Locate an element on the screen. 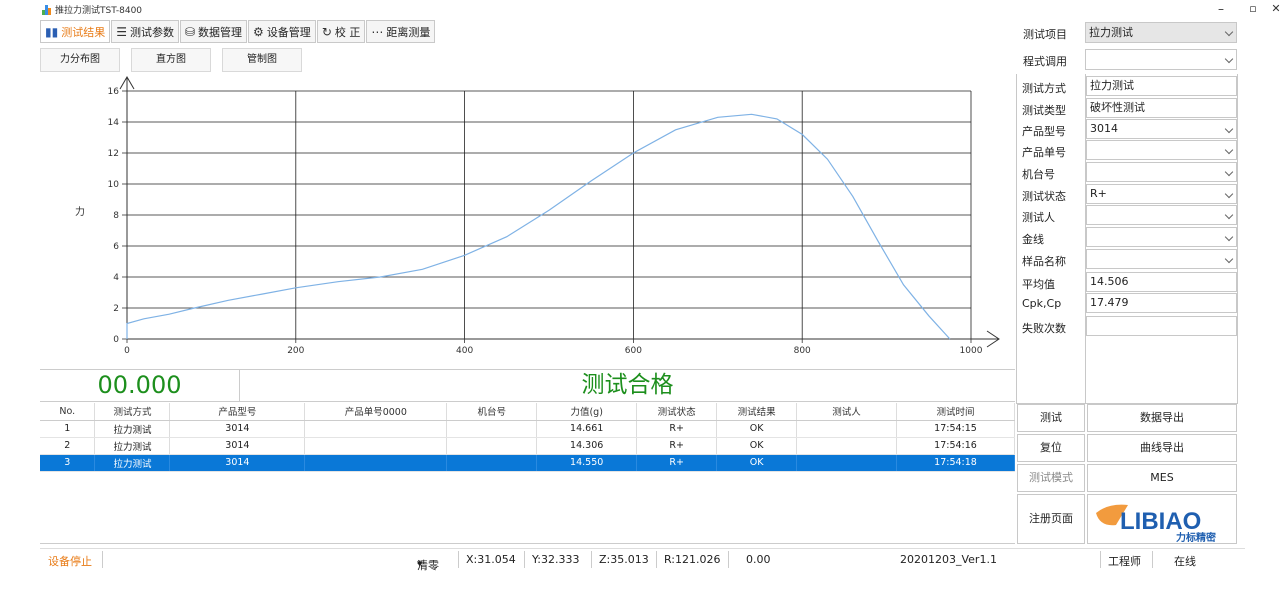  cell-time: 17:54:18 is located at coordinates (955, 463).